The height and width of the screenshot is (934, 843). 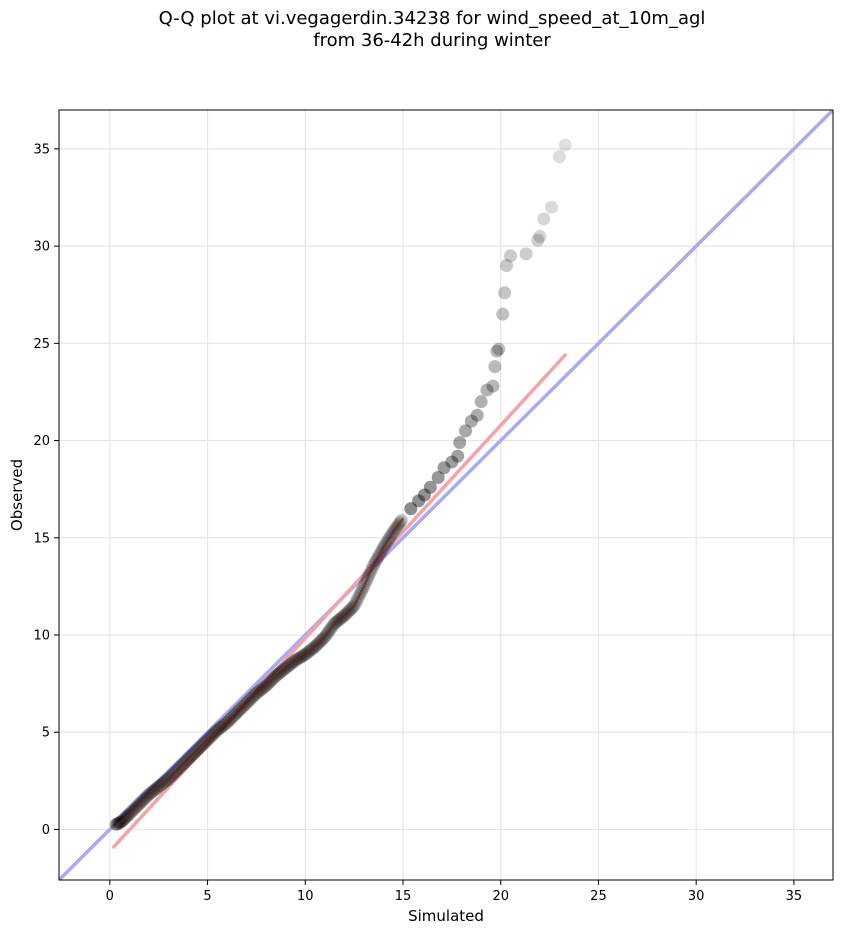 What do you see at coordinates (207, 896) in the screenshot?
I see `x-tick-label: 5` at bounding box center [207, 896].